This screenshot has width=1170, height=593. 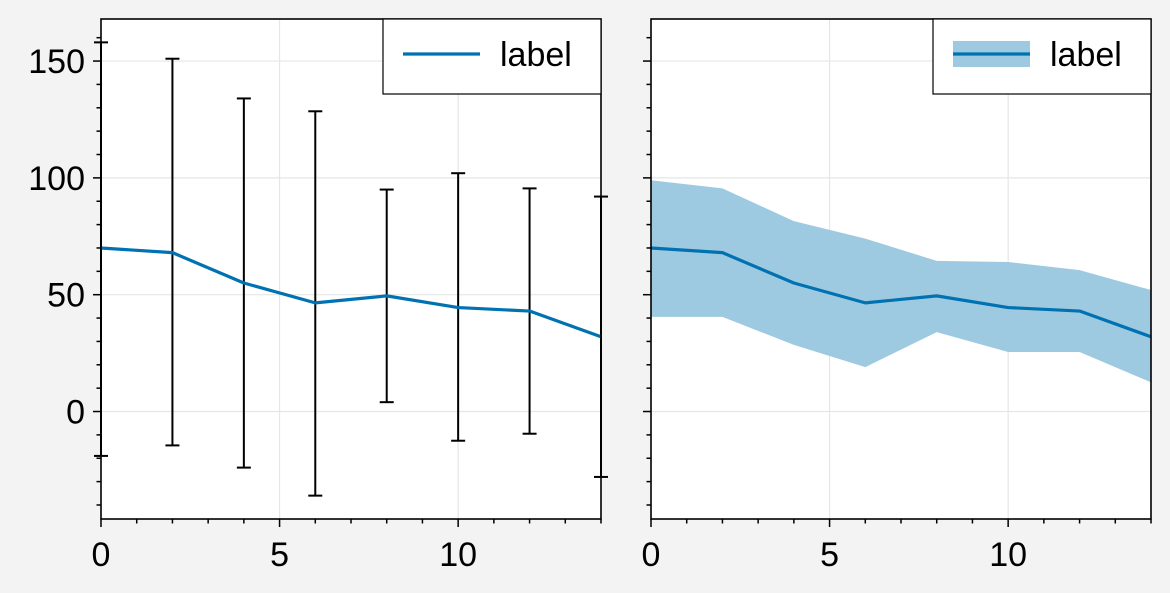 What do you see at coordinates (75, 413) in the screenshot?
I see `y-tick-label: 0` at bounding box center [75, 413].